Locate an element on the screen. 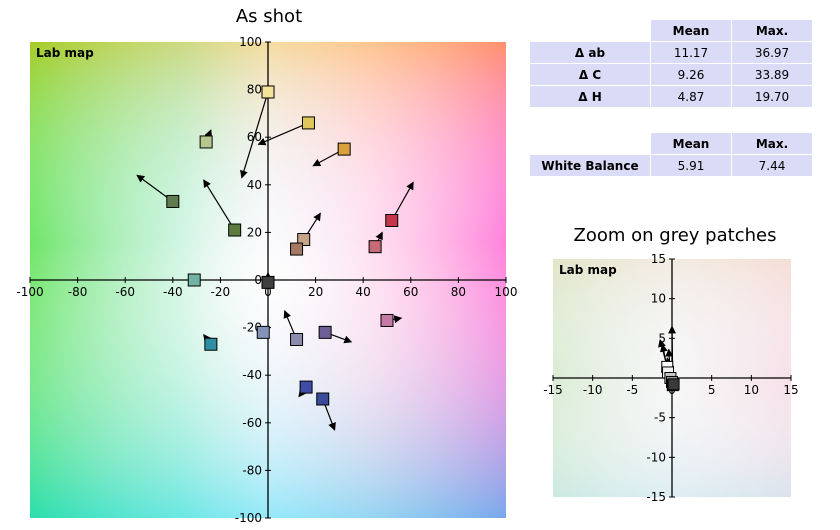  x-tick-label: -100 is located at coordinates (29, 292).